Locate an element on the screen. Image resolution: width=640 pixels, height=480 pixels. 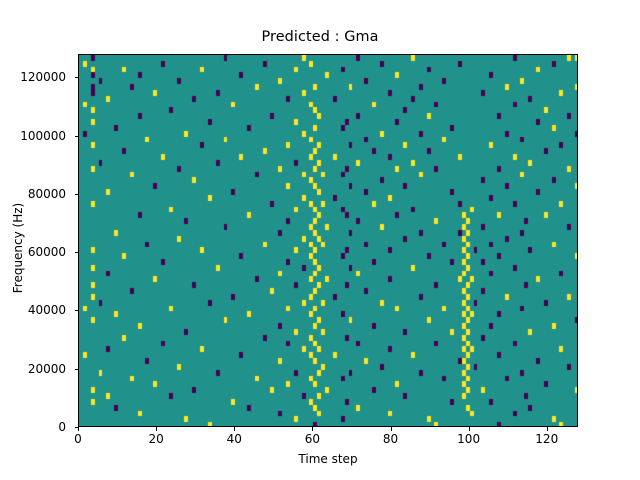
x-tick-label: 80 is located at coordinates (390, 439).